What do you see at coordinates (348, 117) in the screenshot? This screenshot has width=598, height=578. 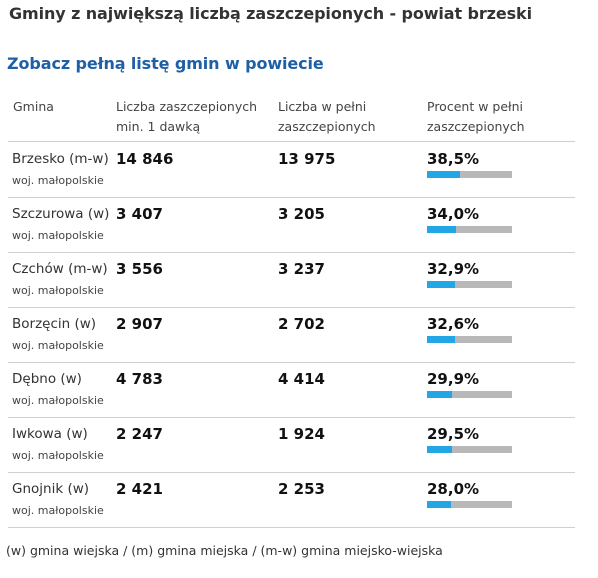 I see `header-full: Liczba w pełni zaszczepionych` at bounding box center [348, 117].